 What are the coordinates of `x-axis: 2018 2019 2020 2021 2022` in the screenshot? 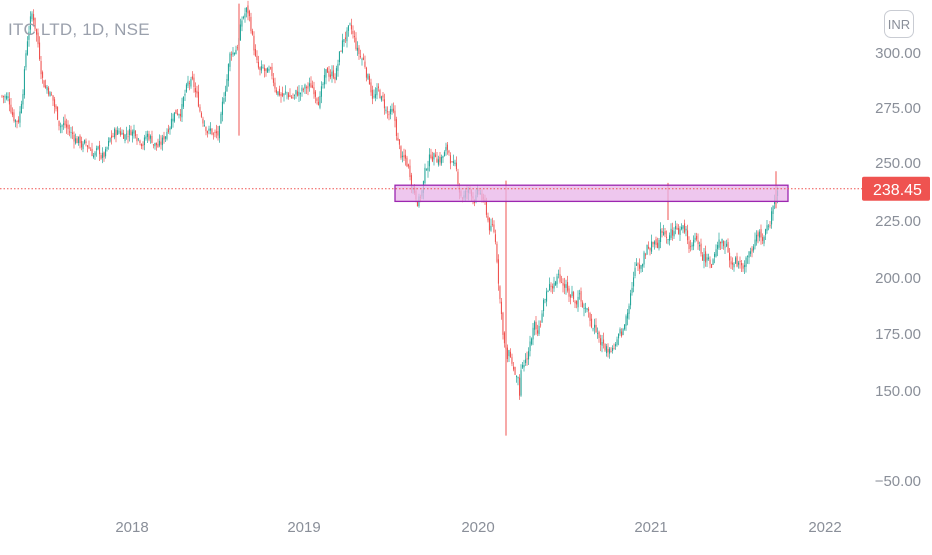 It's located at (478, 527).